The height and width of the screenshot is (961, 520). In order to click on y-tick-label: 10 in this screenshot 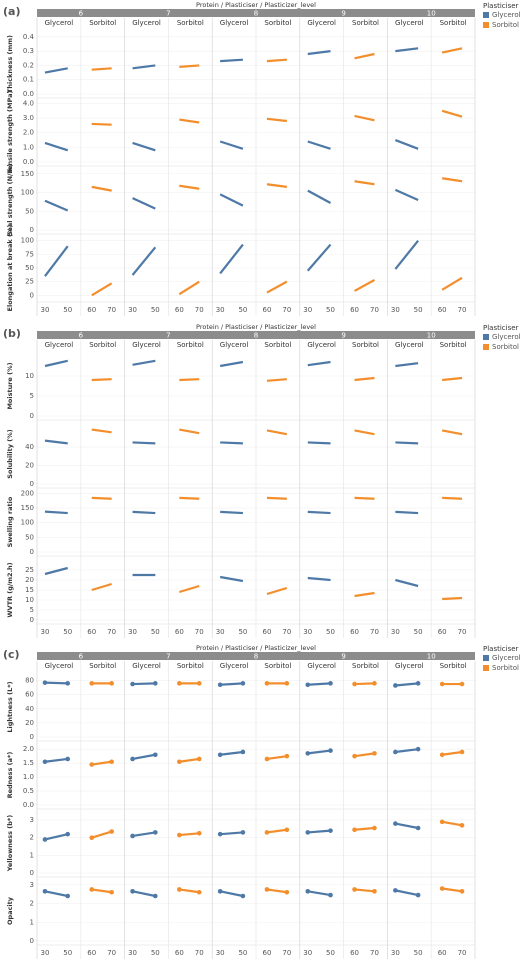, I will do `click(29, 376)`.